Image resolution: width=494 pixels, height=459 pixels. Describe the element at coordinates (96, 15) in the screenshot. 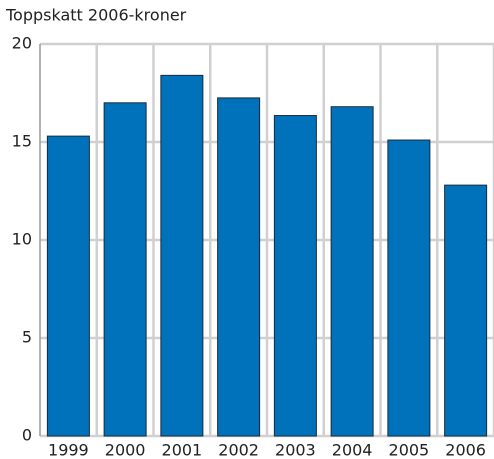

I see `axis-label: Toppskatt 2006-kroner` at that location.